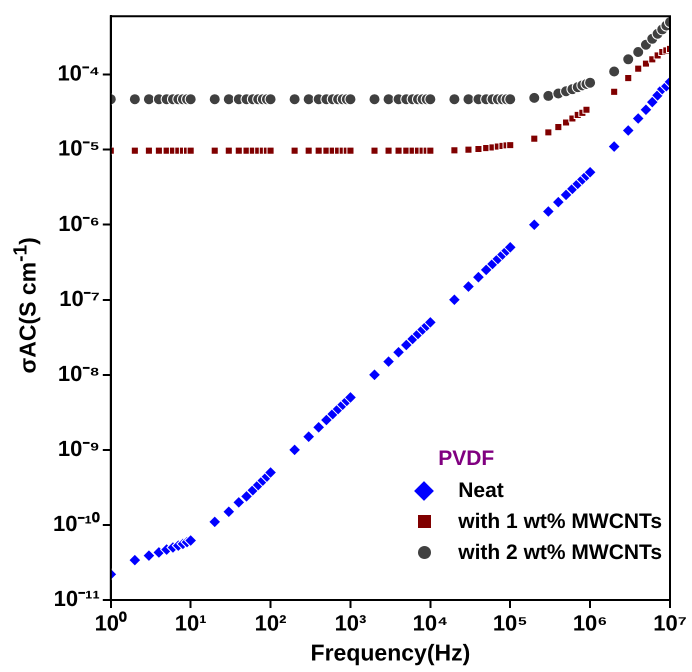  What do you see at coordinates (510, 623) in the screenshot?
I see `x-tick-label: 10⁵` at bounding box center [510, 623].